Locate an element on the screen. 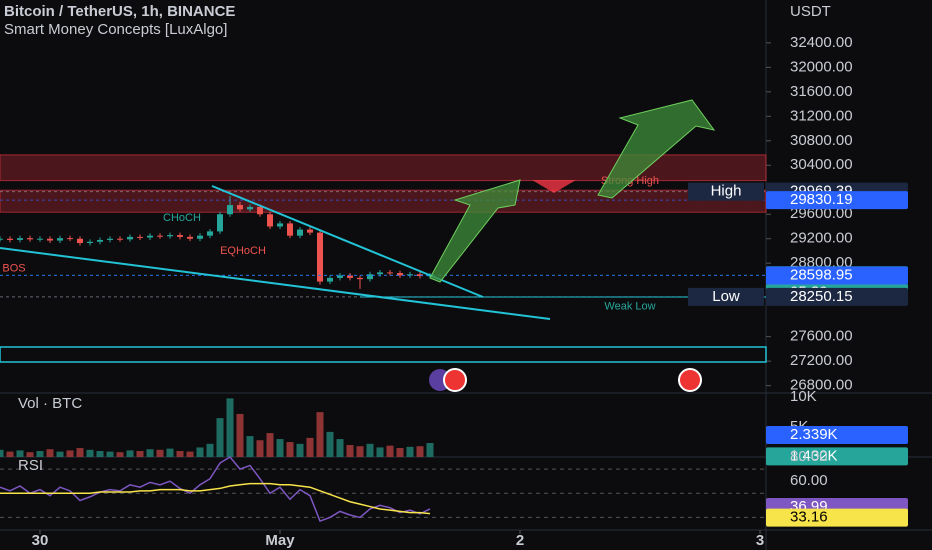 The width and height of the screenshot is (932, 550). y-tick-label: 29200.00 is located at coordinates (821, 238).